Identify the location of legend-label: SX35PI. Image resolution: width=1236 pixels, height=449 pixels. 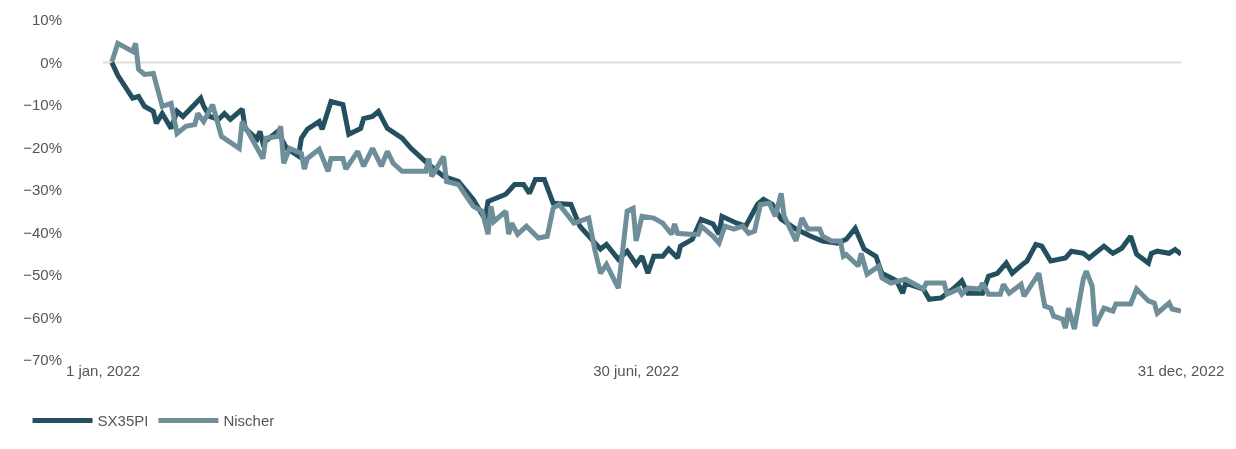
(123, 421).